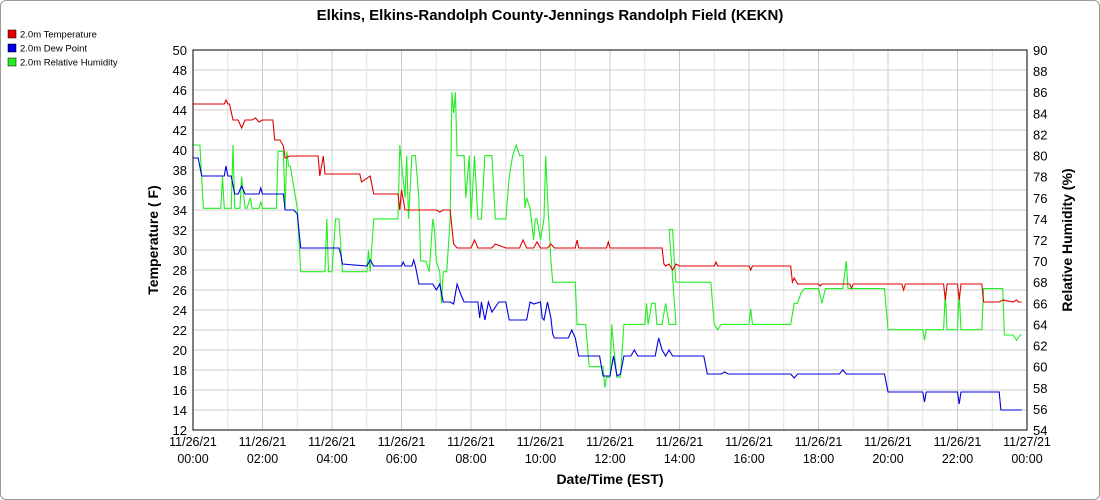 This screenshot has width=1100, height=500. I want to click on x-tick-label-time: 08:00, so click(470, 459).